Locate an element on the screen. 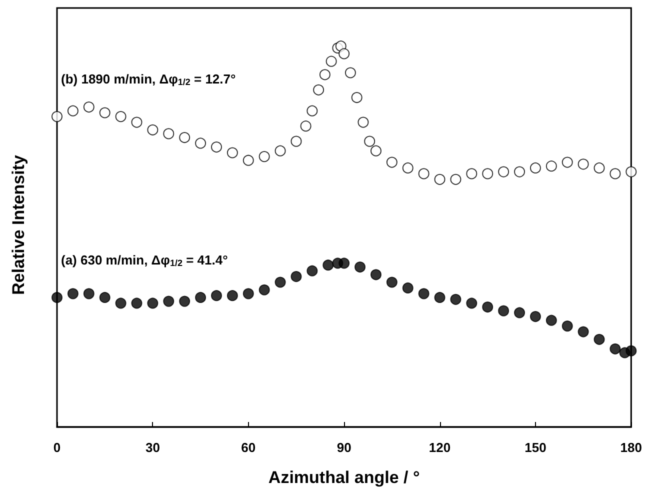  x-tick-label: 60 is located at coordinates (248, 447).